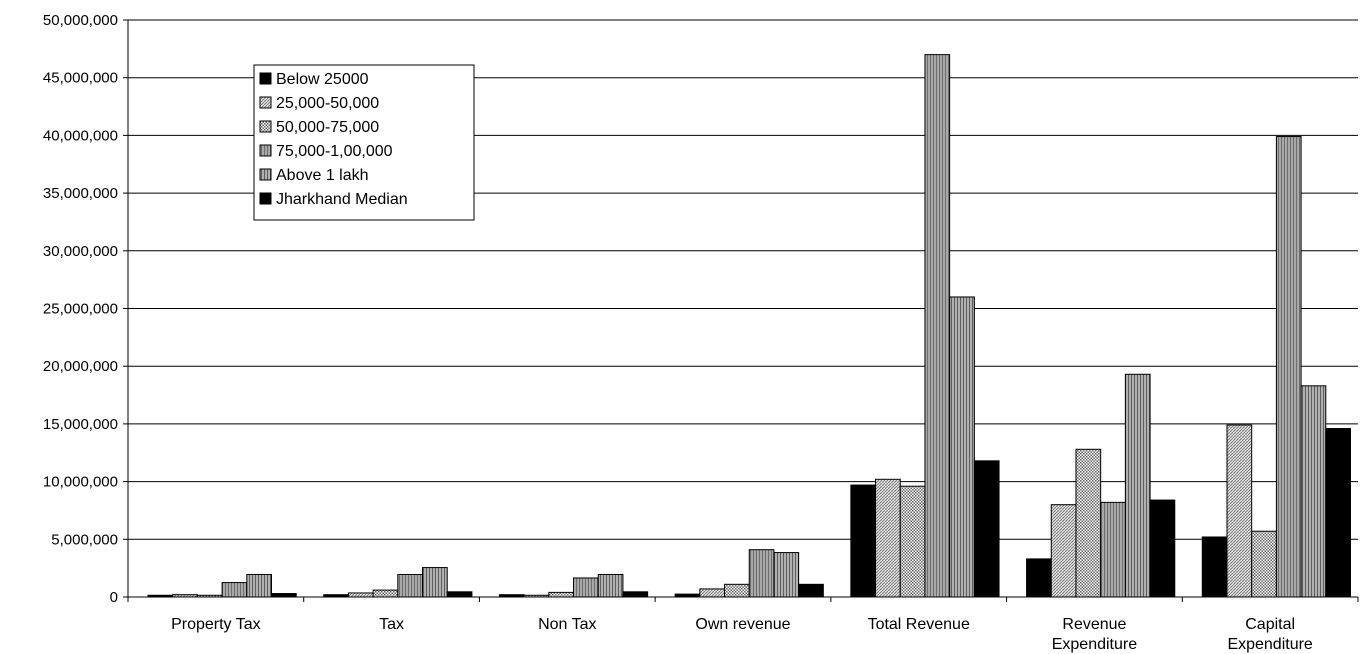  I want to click on y-tick-label: 10,000,000, so click(80, 482).